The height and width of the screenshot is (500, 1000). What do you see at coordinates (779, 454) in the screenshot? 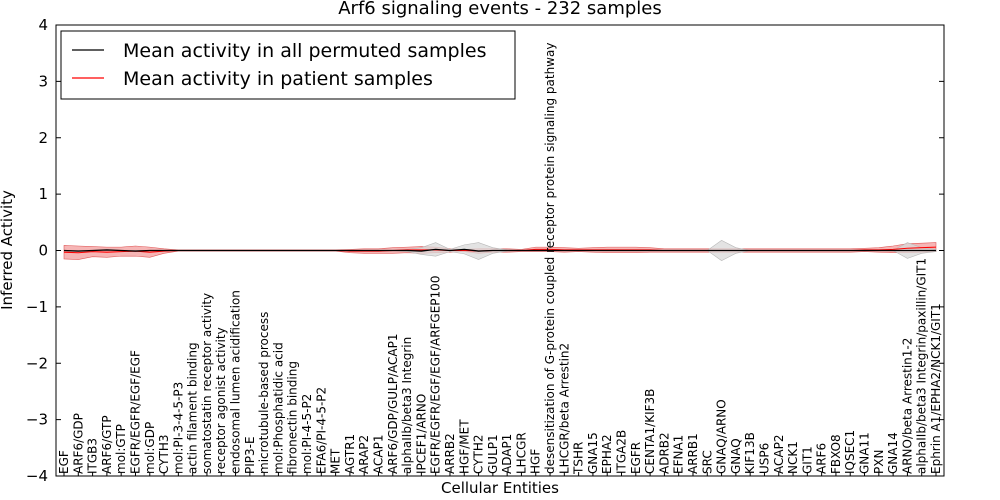
I see `x-tick-label: ACAP2` at bounding box center [779, 454].